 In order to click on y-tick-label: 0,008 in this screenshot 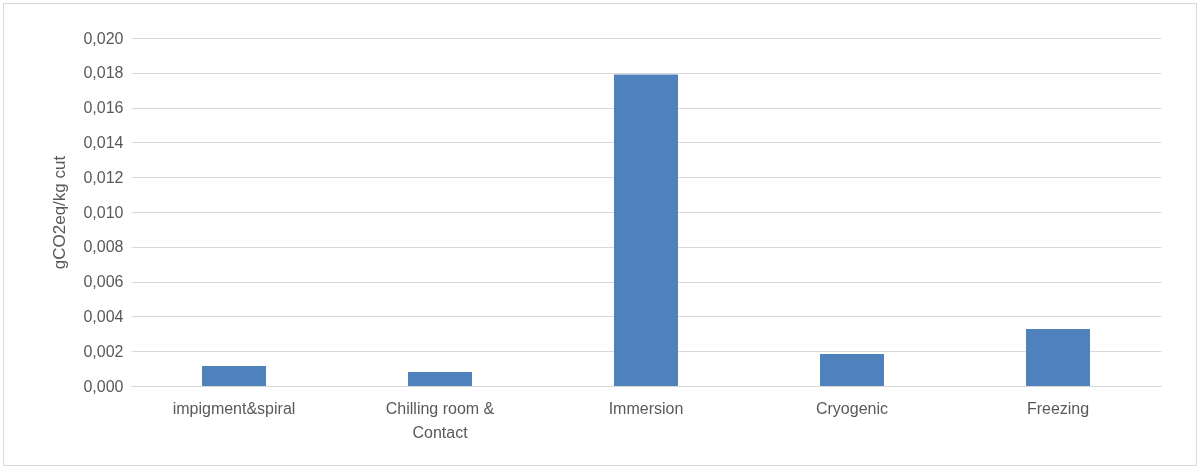, I will do `click(103, 247)`.